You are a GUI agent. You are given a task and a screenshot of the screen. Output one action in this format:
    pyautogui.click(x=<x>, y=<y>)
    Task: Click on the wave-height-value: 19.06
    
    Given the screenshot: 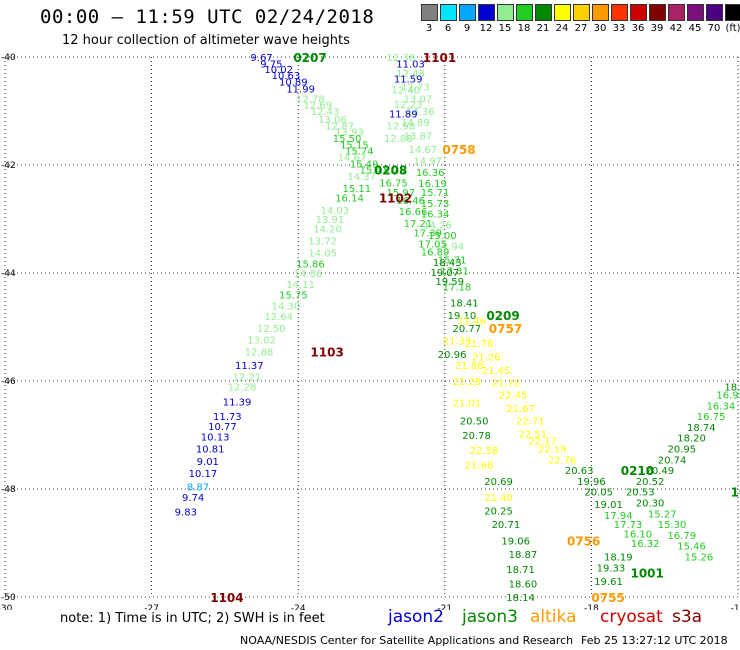 What is the action you would take?
    pyautogui.click(x=515, y=541)
    